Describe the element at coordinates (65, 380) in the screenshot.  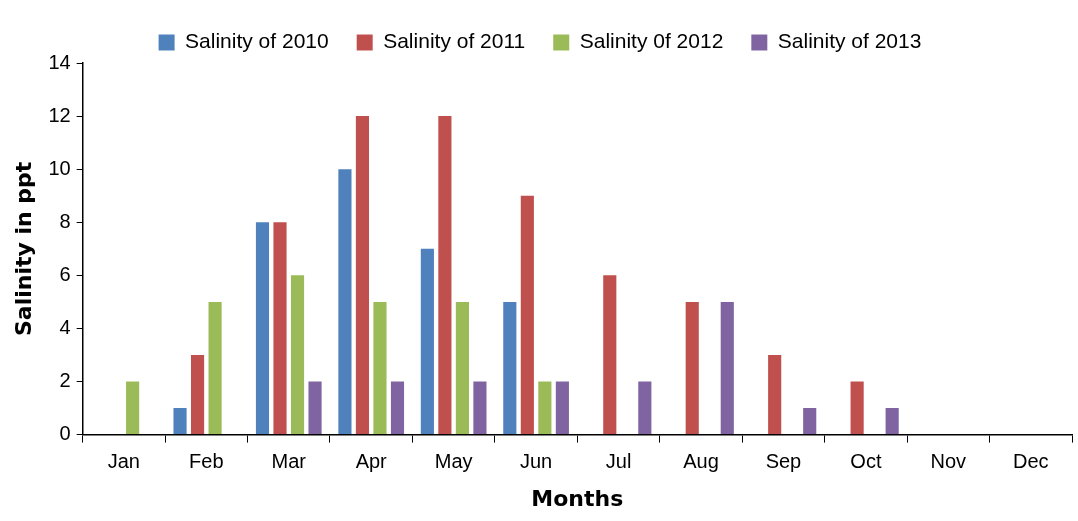
I see `y-tick-label: 2` at that location.